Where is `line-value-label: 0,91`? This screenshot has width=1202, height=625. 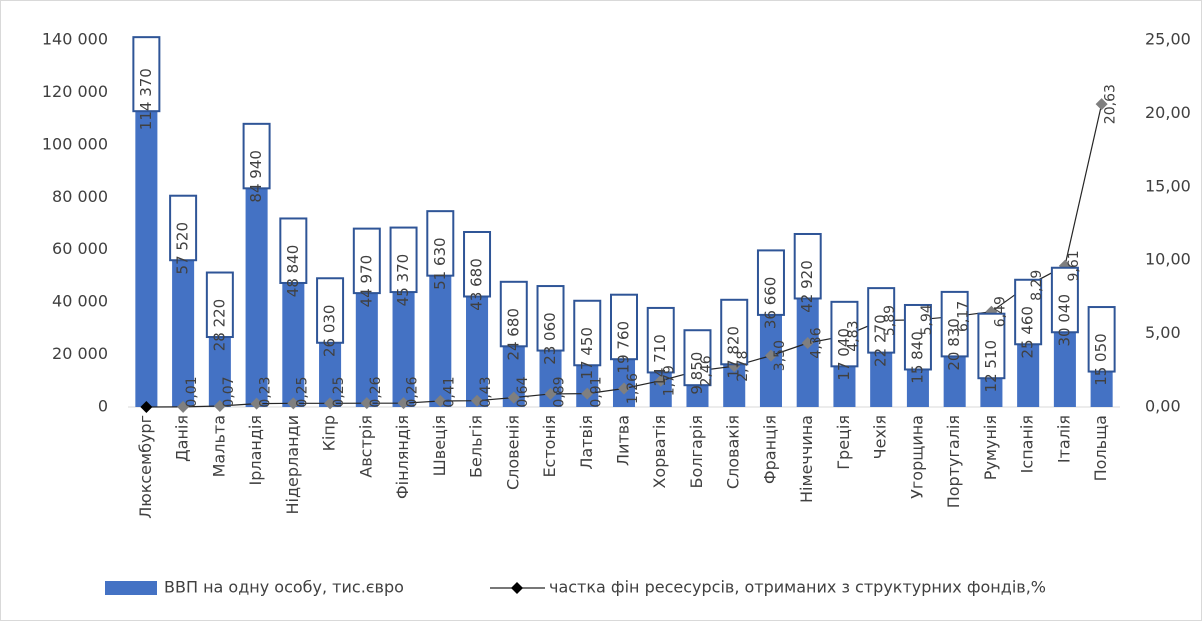 line-value-label: 0,91 is located at coordinates (596, 391).